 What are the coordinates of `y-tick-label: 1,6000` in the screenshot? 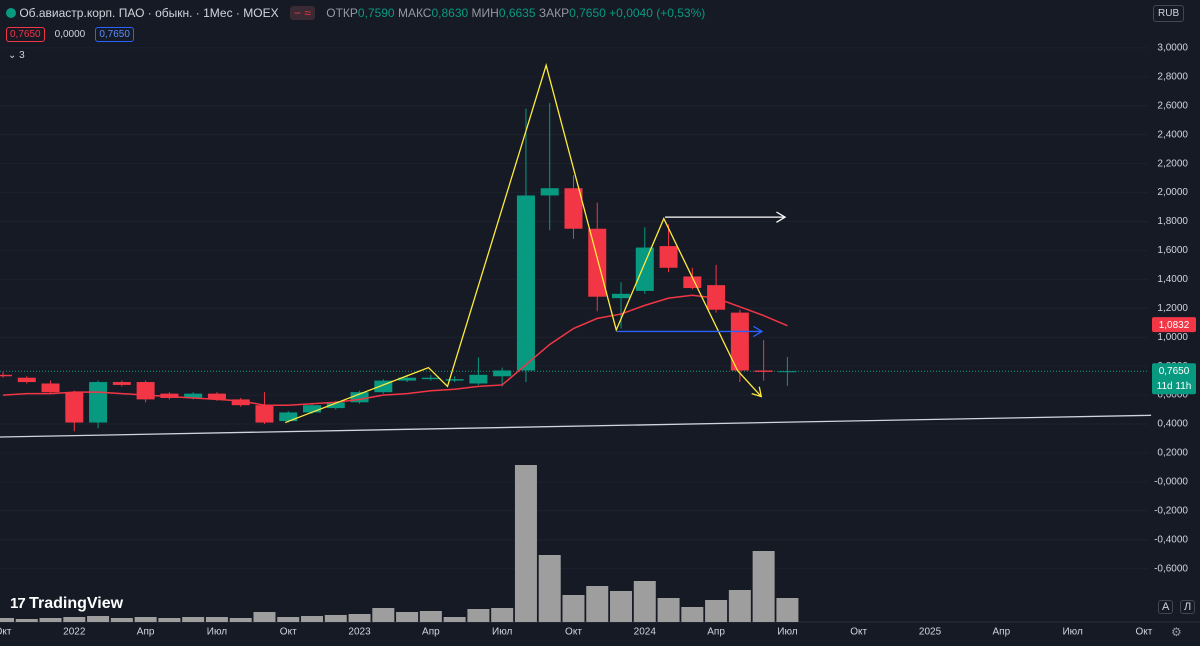 It's located at (1172, 250).